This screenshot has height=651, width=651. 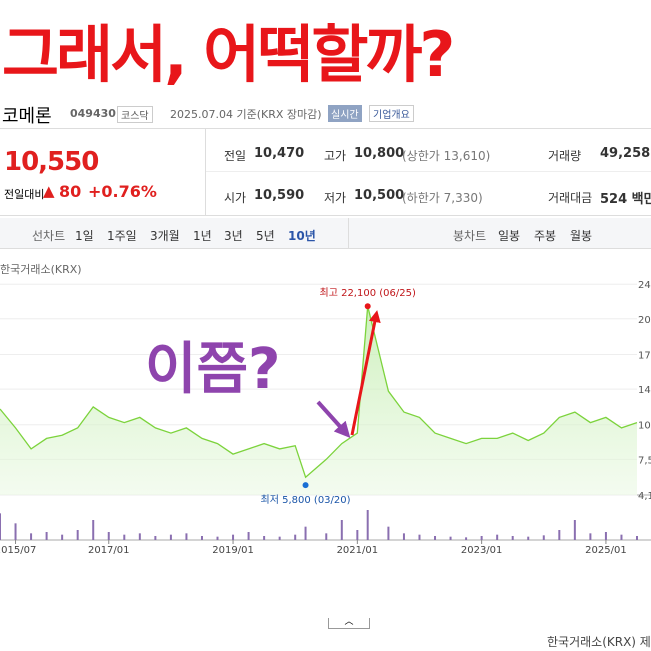 I want to click on y-tick-label: 4,1, so click(x=644, y=496).